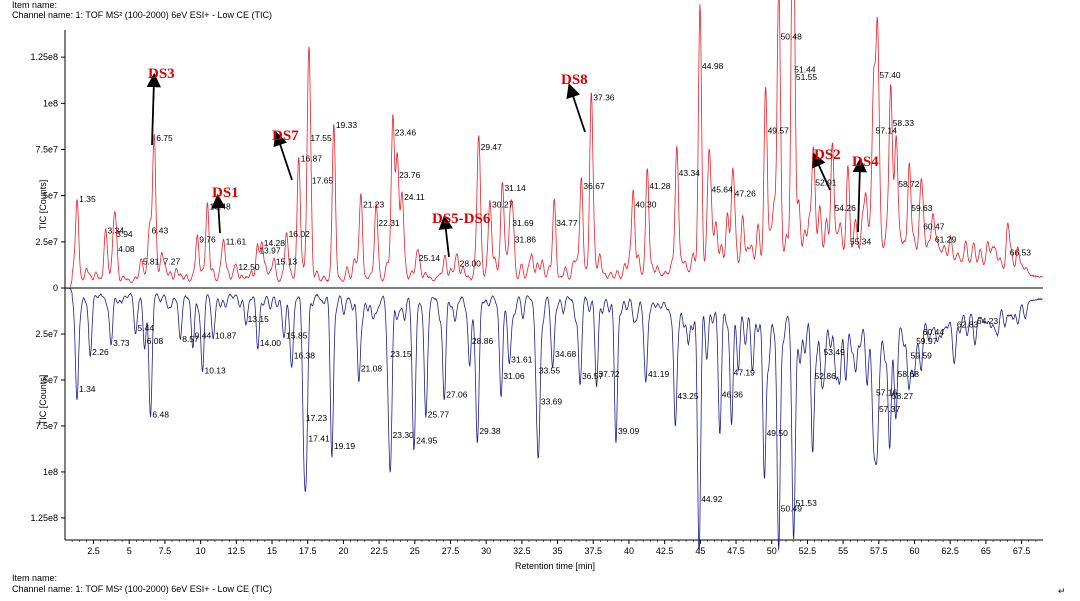 The width and height of the screenshot is (1080, 601). What do you see at coordinates (46, 242) in the screenshot?
I see `y-tick-label-top: 2.5e7` at bounding box center [46, 242].